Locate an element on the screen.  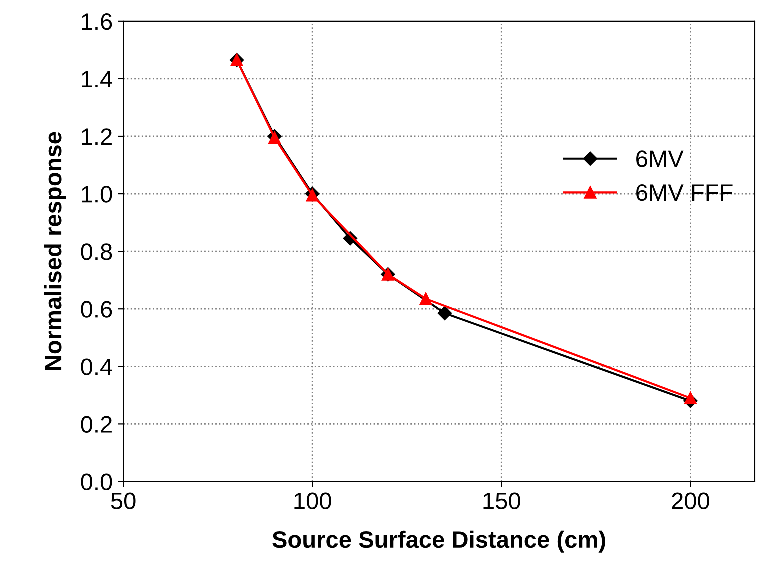
legend-label: 6MV FFF is located at coordinates (684, 193).